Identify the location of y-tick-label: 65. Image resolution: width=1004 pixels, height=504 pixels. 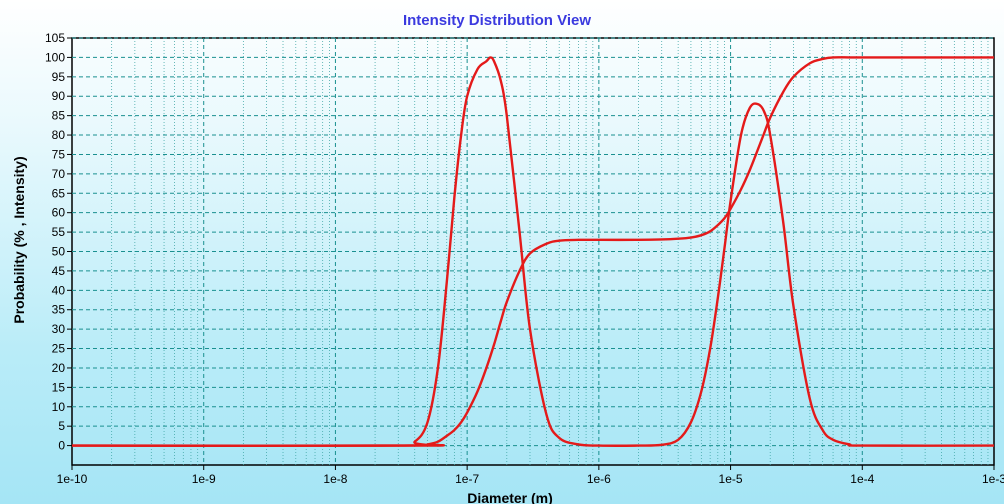
(59, 193).